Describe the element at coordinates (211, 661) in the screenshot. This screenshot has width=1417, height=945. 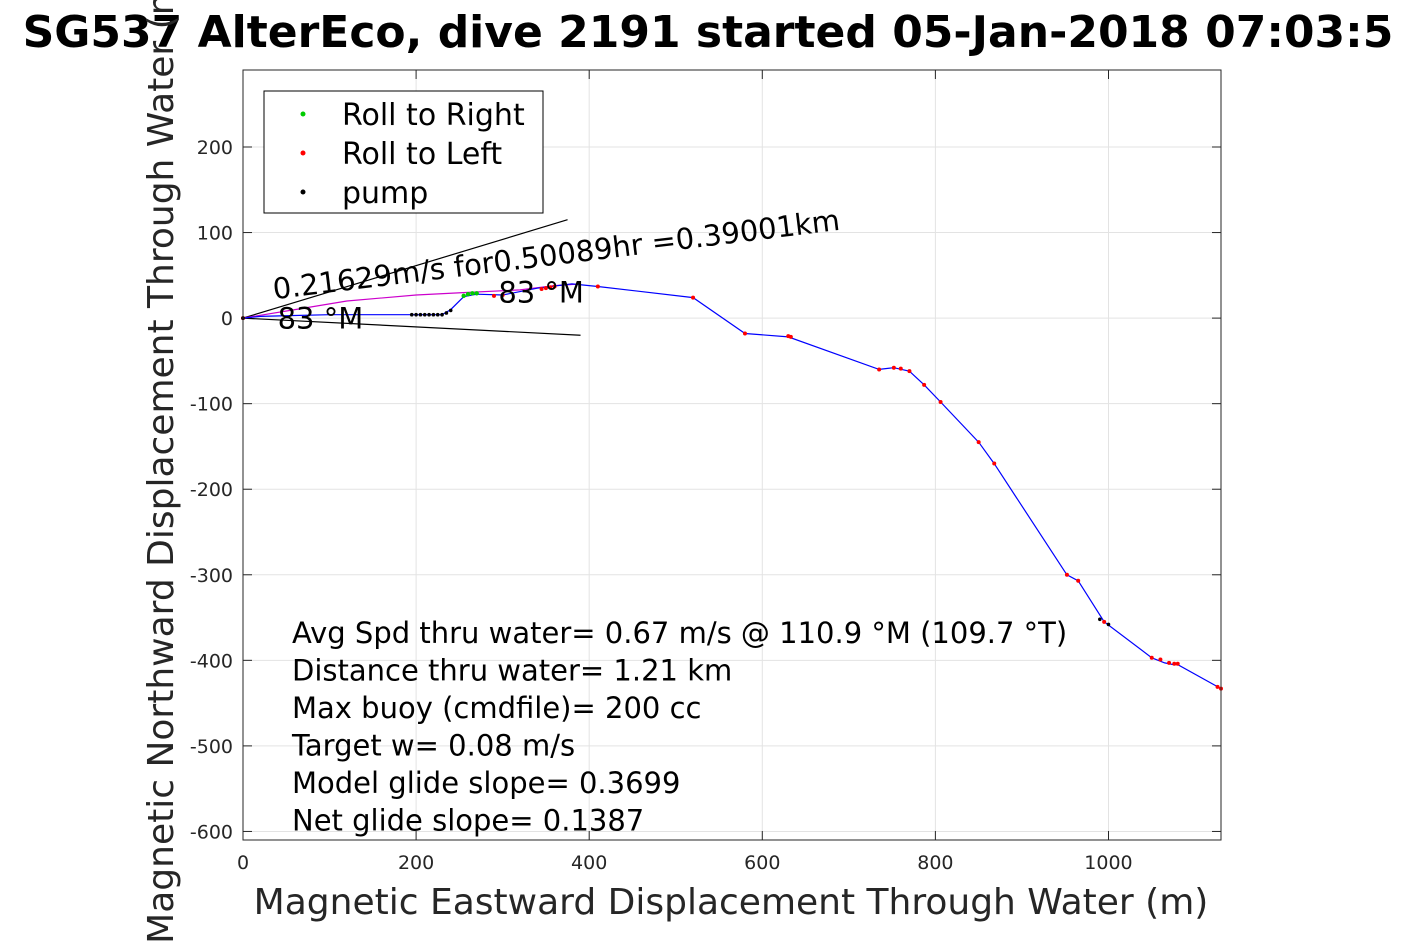
I see `y-tick-label: -400` at that location.